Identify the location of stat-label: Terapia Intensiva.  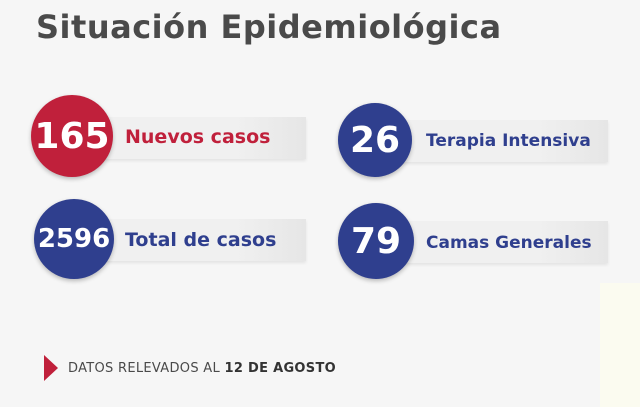
(508, 141).